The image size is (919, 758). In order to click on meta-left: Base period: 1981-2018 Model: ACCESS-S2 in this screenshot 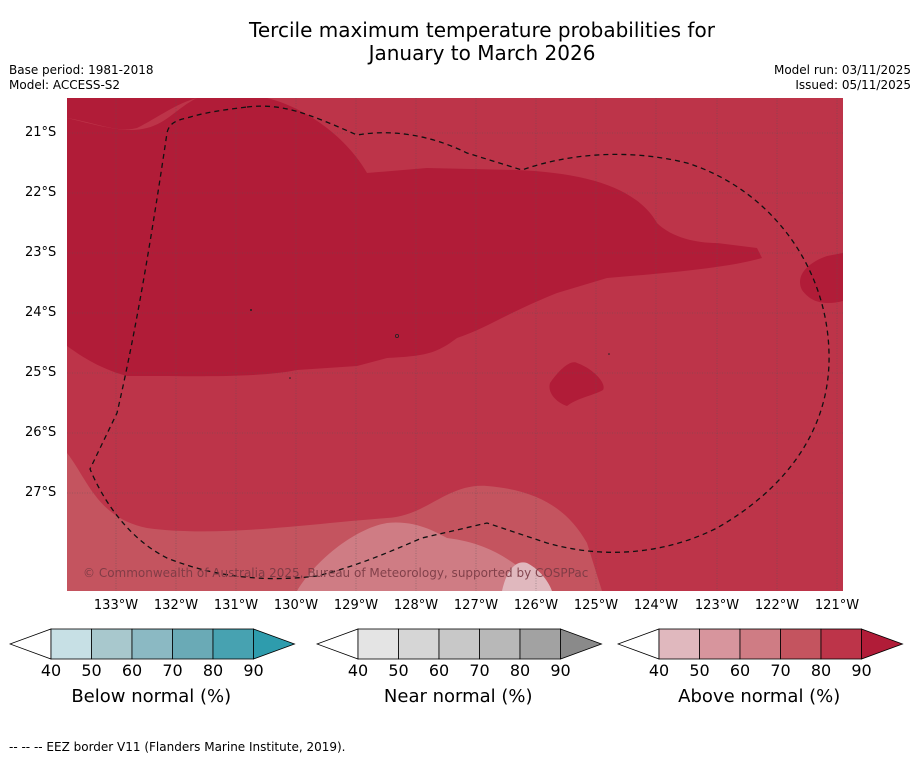, I will do `click(81, 78)`.